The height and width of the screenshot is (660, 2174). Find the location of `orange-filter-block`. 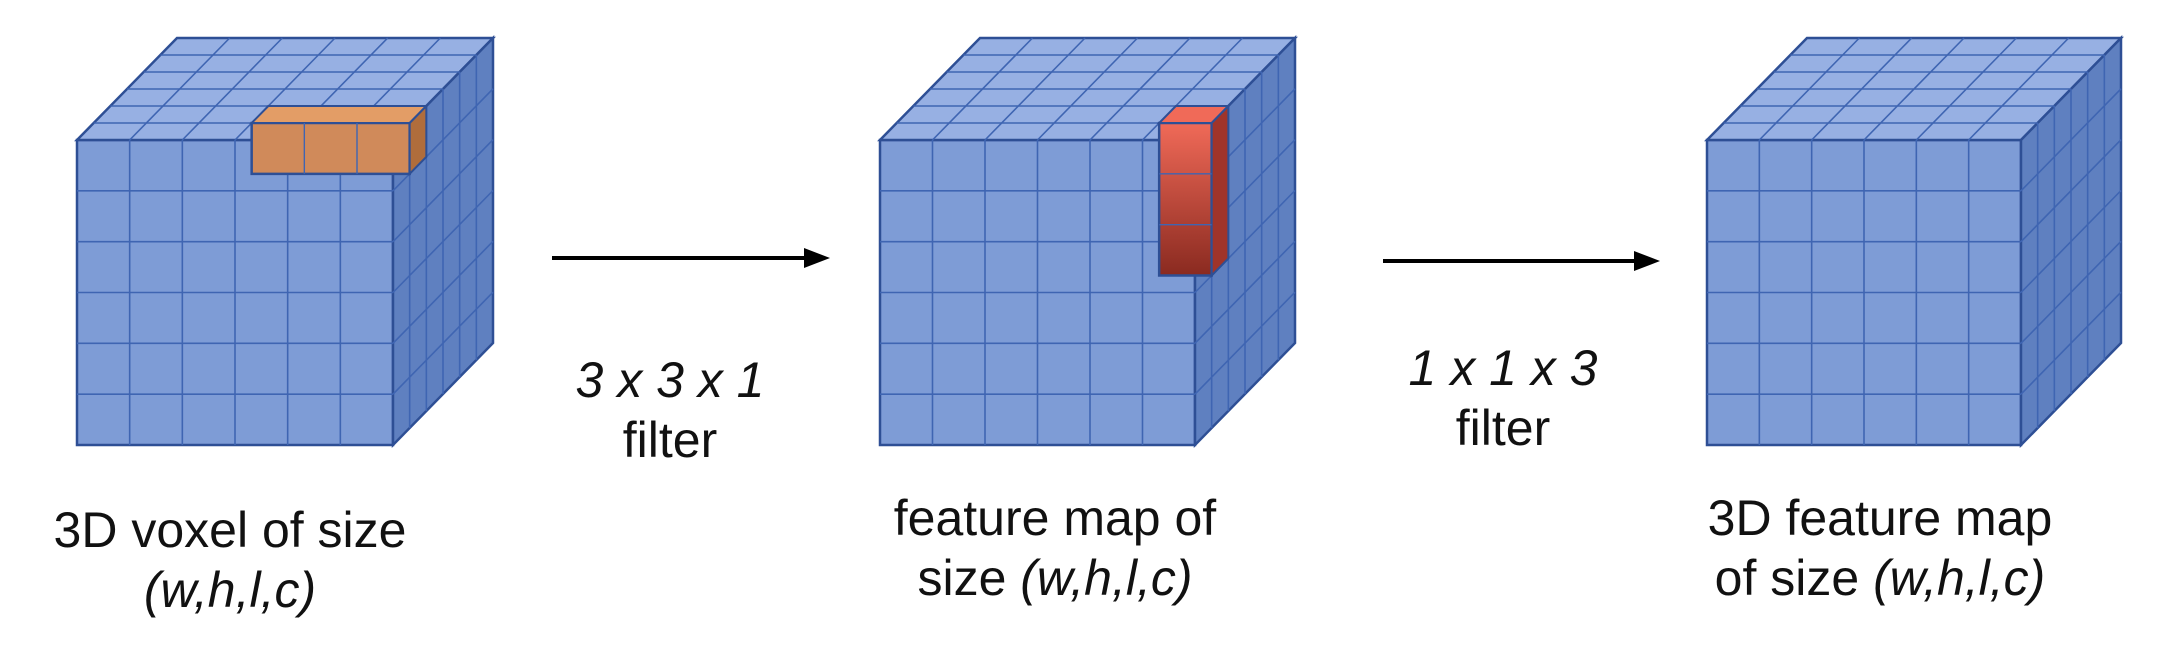

orange-filter-block is located at coordinates (339, 140).